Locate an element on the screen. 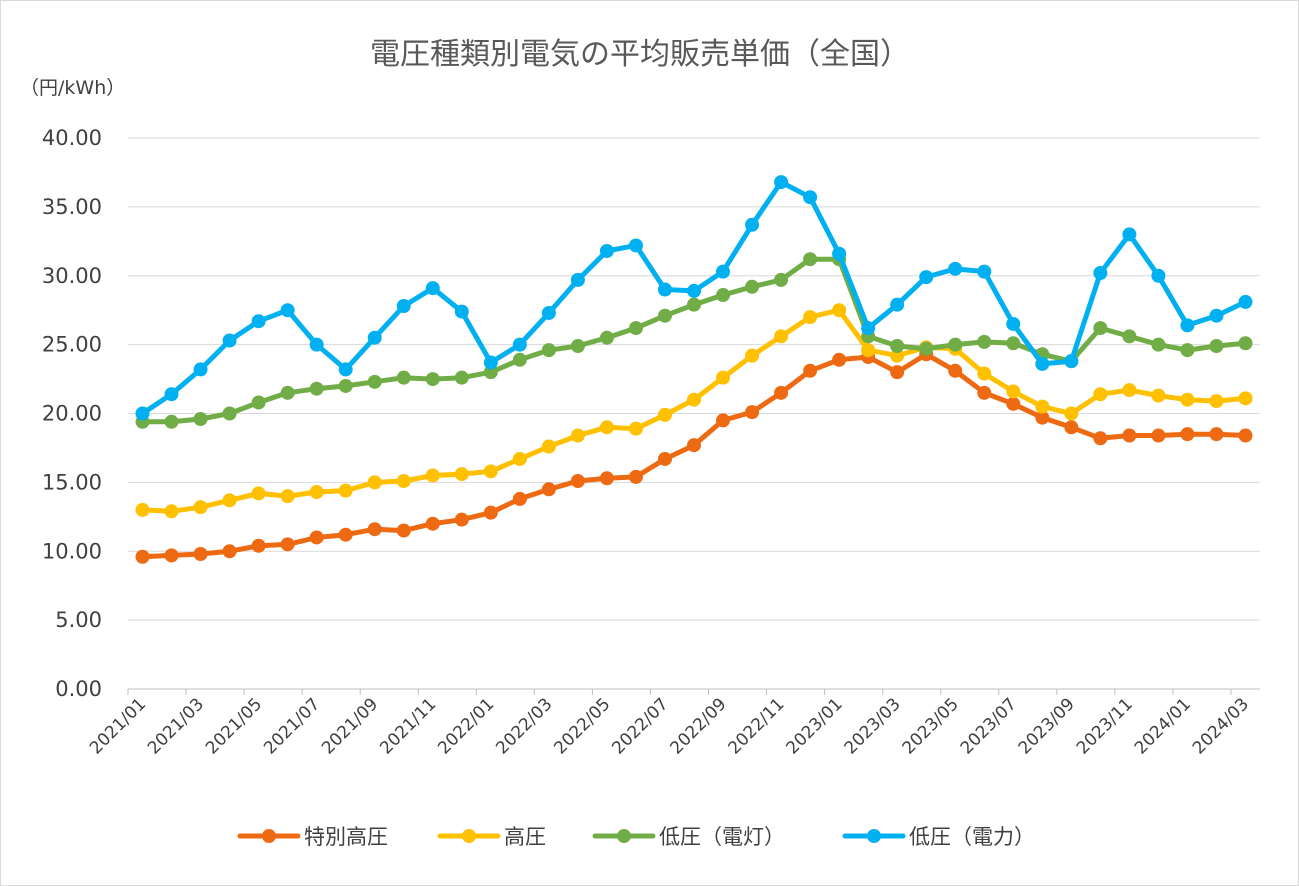 The image size is (1299, 886). x-tick-label: 2023/09 is located at coordinates (1047, 726).